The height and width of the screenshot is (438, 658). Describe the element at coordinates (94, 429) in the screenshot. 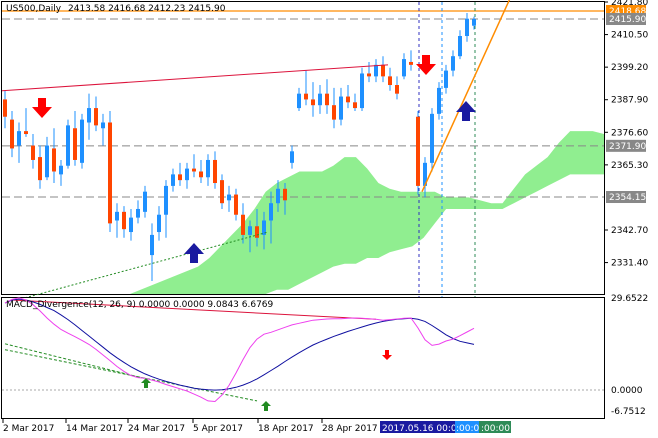

I see `date-label-1: 14 Mar 2017` at that location.